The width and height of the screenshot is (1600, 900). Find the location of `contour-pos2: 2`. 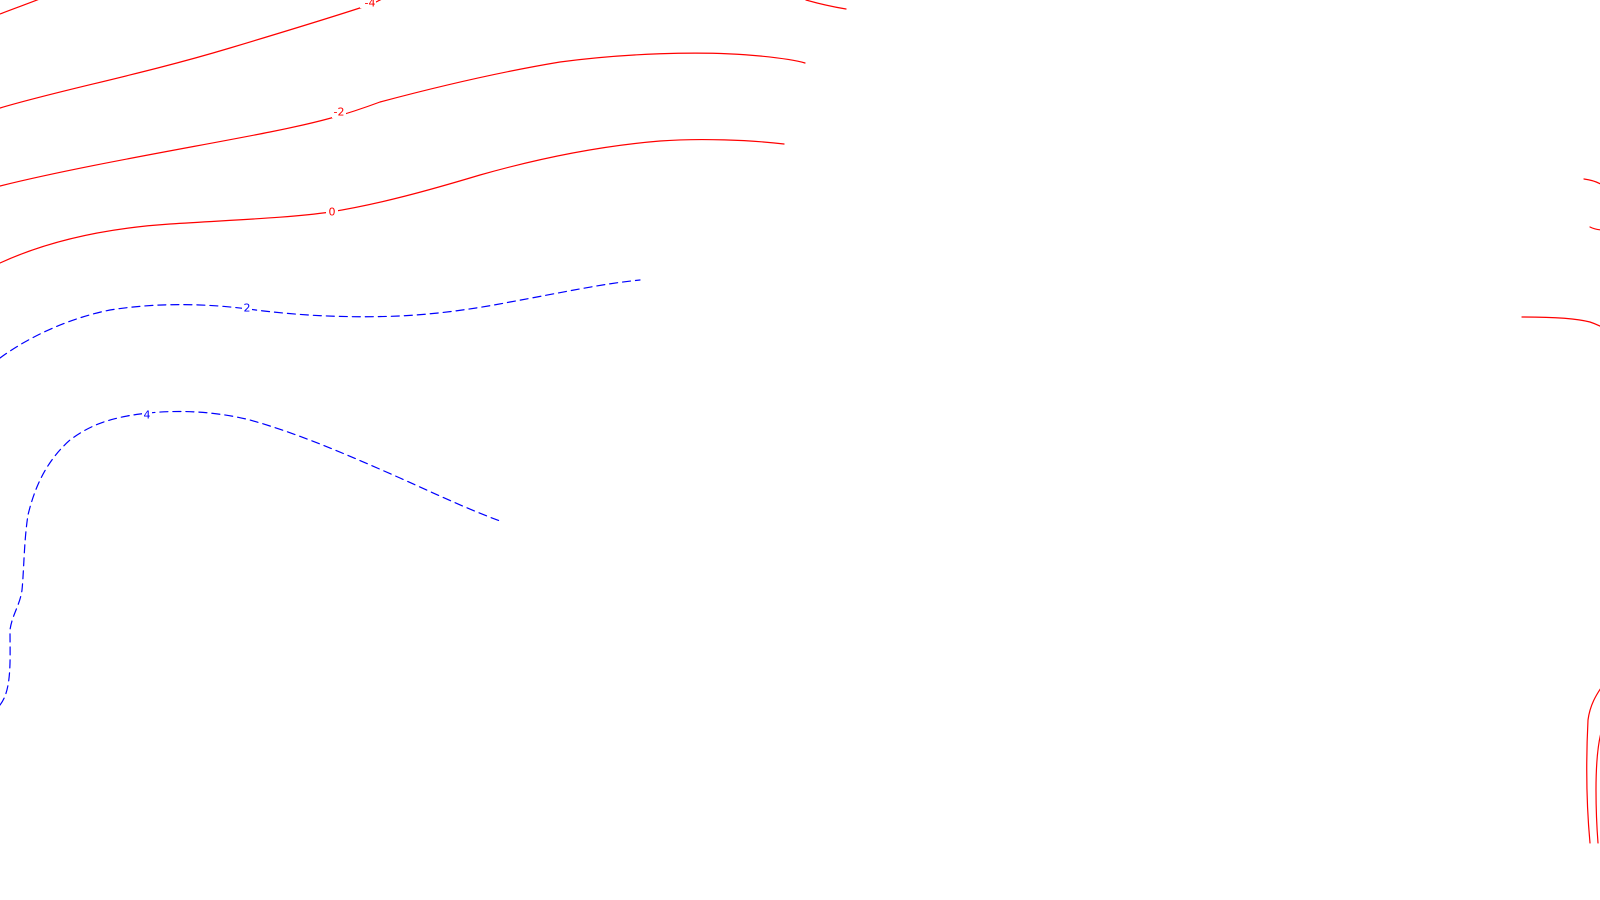

contour-pos2: 2 is located at coordinates (320, 319).